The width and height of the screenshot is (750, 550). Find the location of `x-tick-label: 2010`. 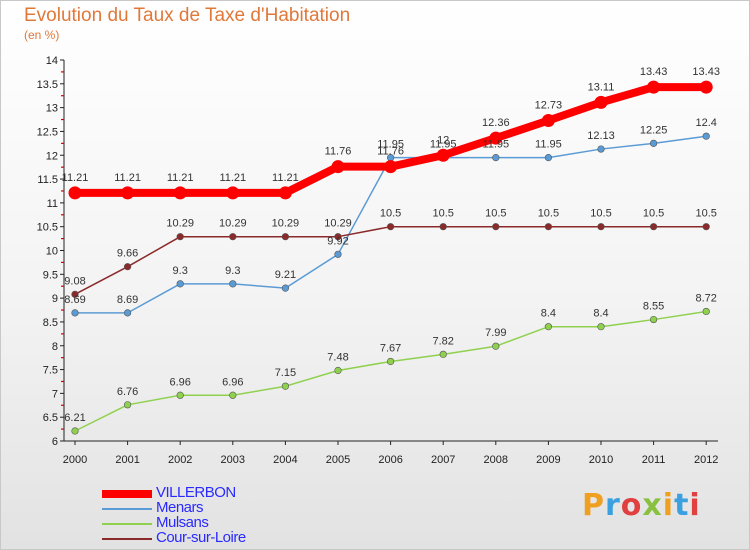

x-tick-label: 2010 is located at coordinates (601, 460).